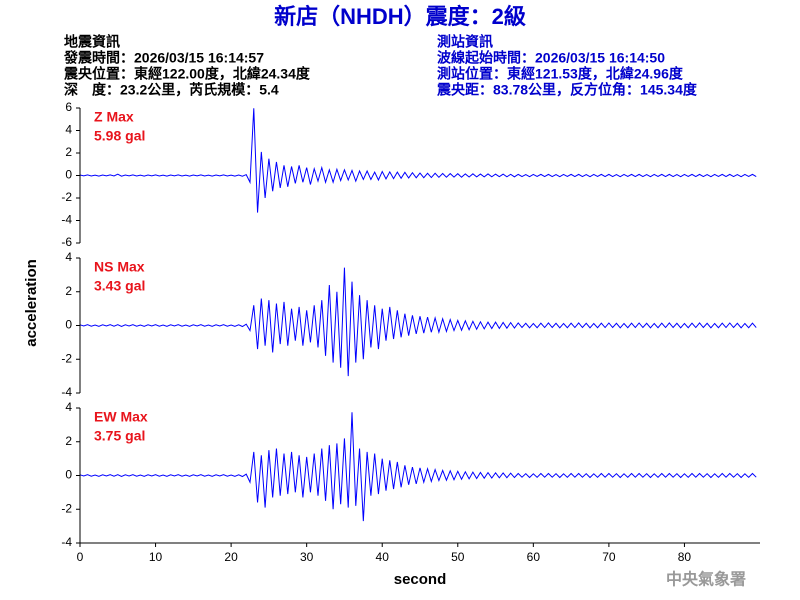 The height and width of the screenshot is (600, 800). Describe the element at coordinates (156, 557) in the screenshot. I see `x-tick-label: 10` at that location.